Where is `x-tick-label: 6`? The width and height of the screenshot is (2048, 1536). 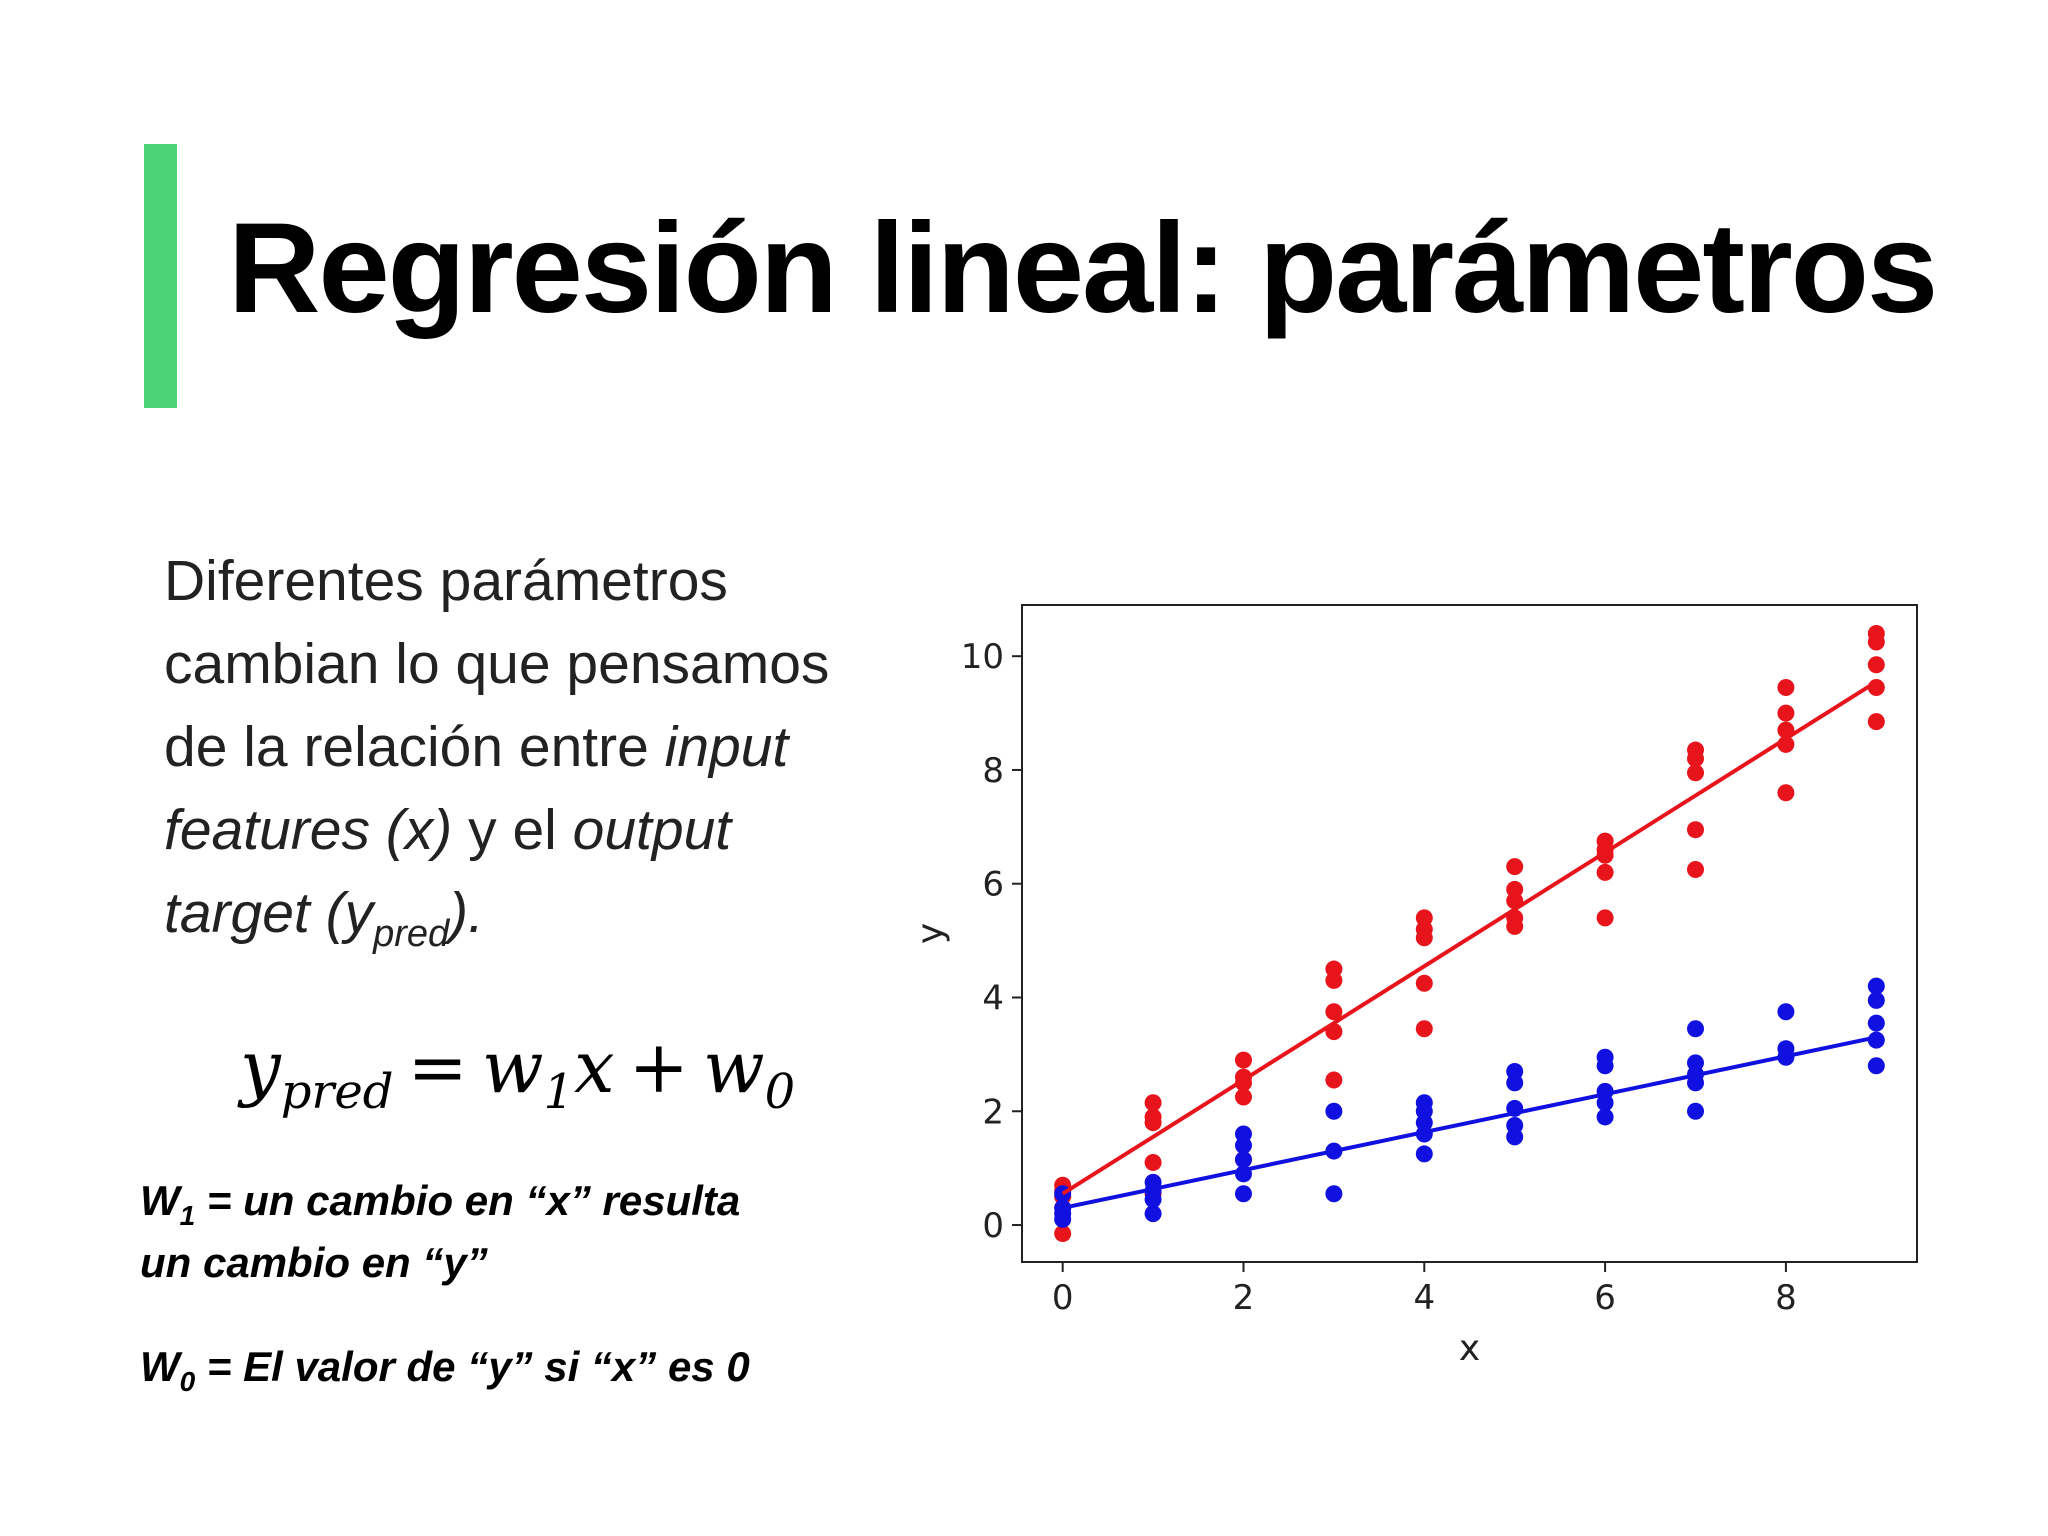 x-tick-label: 6 is located at coordinates (1605, 1298).